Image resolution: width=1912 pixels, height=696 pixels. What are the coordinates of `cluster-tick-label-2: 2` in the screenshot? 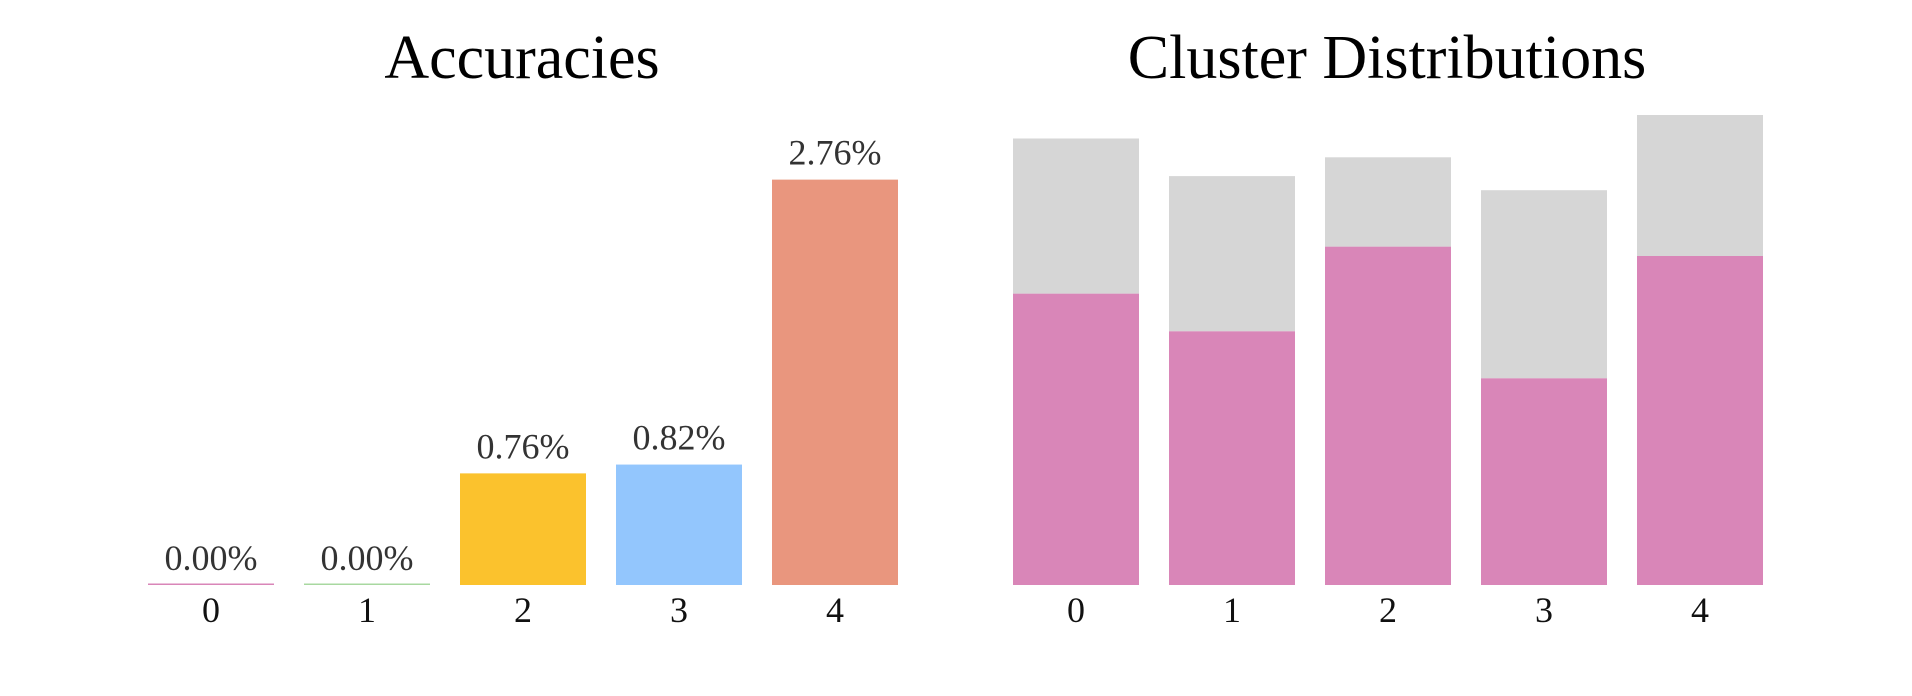 It's located at (1388, 610).